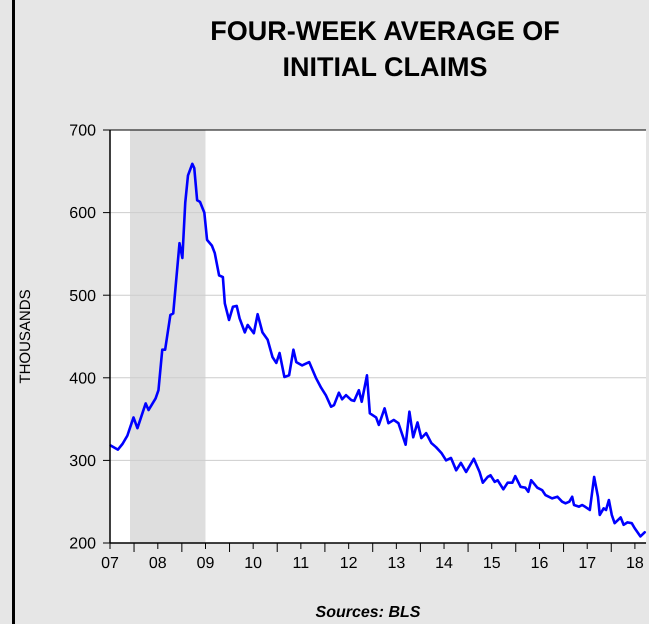  Describe the element at coordinates (491, 563) in the screenshot. I see `x-tick-label: 15` at that location.